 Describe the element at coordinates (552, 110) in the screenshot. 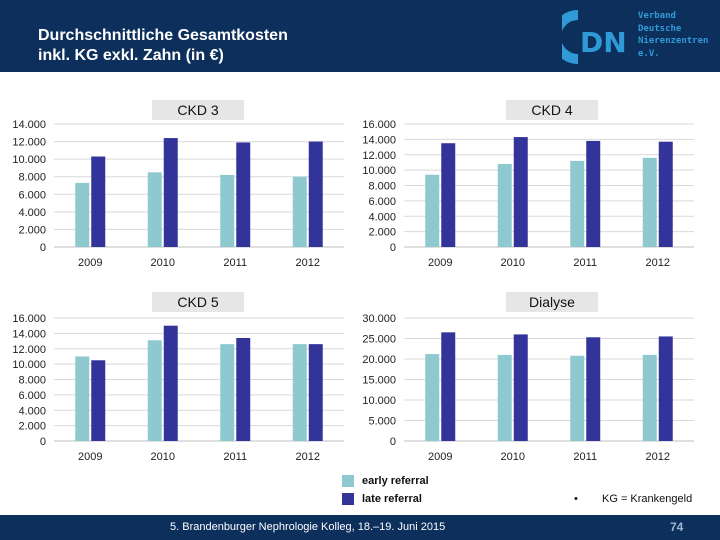

I see `chart-title-ckd4: CKD 4` at that location.